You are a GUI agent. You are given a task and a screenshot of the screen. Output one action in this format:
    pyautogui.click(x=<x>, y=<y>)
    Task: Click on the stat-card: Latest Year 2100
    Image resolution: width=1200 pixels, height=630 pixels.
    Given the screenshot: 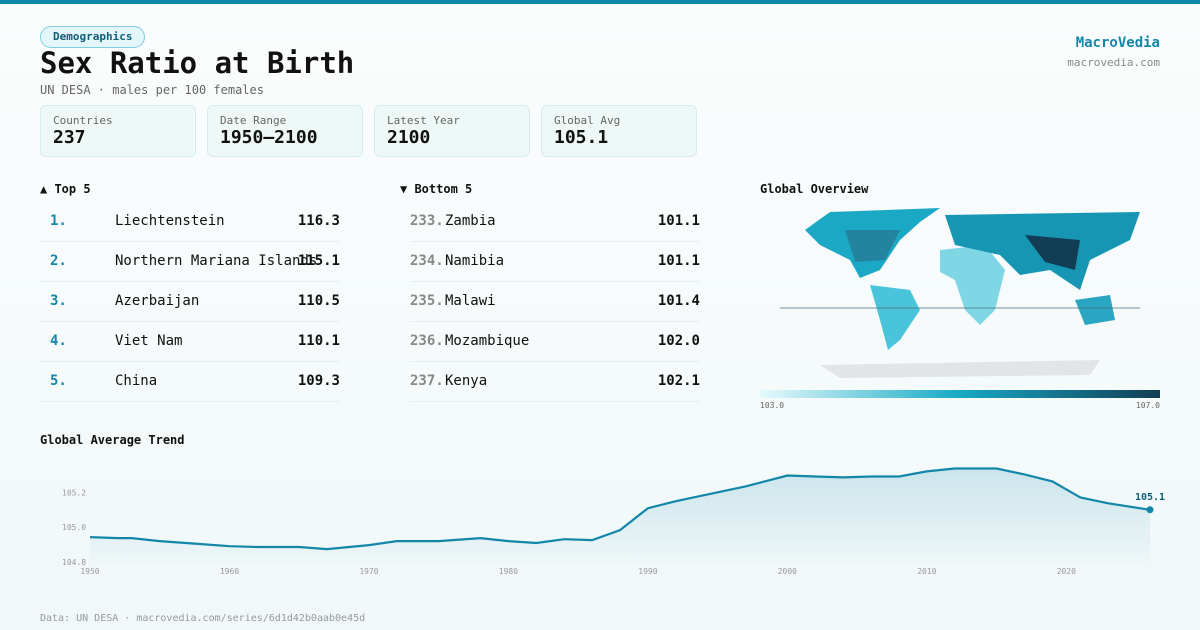 What is the action you would take?
    pyautogui.click(x=452, y=131)
    